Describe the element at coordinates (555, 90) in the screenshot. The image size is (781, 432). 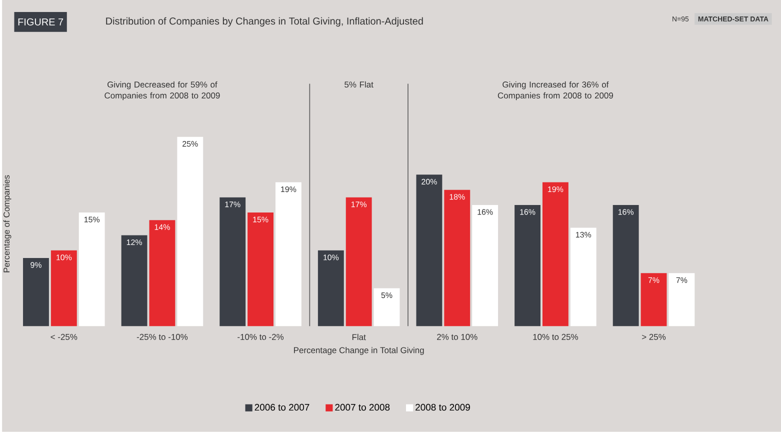
I see `text: Giving Increased for 36% of Companies from 2008 to 2009` at that location.